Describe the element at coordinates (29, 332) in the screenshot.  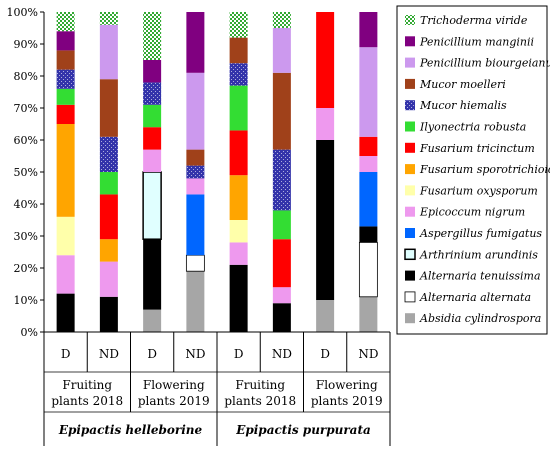
I see `y-tick-label: 0%` at that location.